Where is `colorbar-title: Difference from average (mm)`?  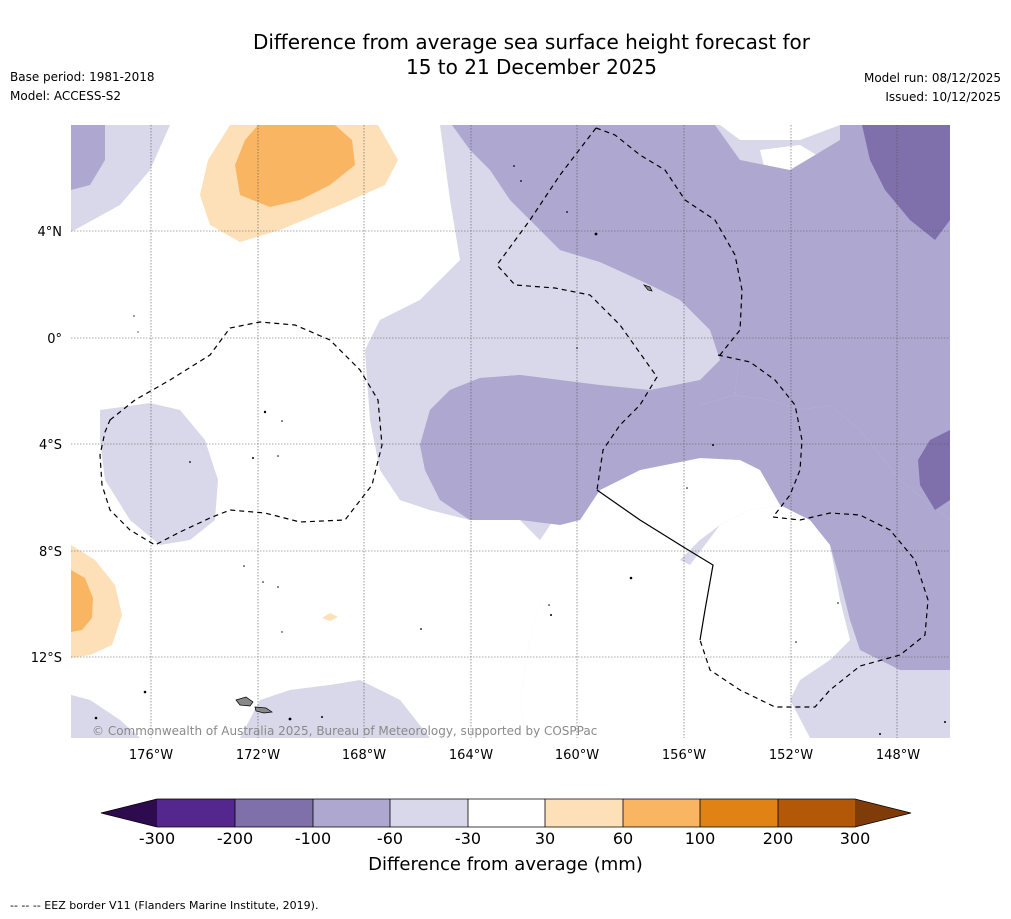 colorbar-title: Difference from average (mm) is located at coordinates (505, 864).